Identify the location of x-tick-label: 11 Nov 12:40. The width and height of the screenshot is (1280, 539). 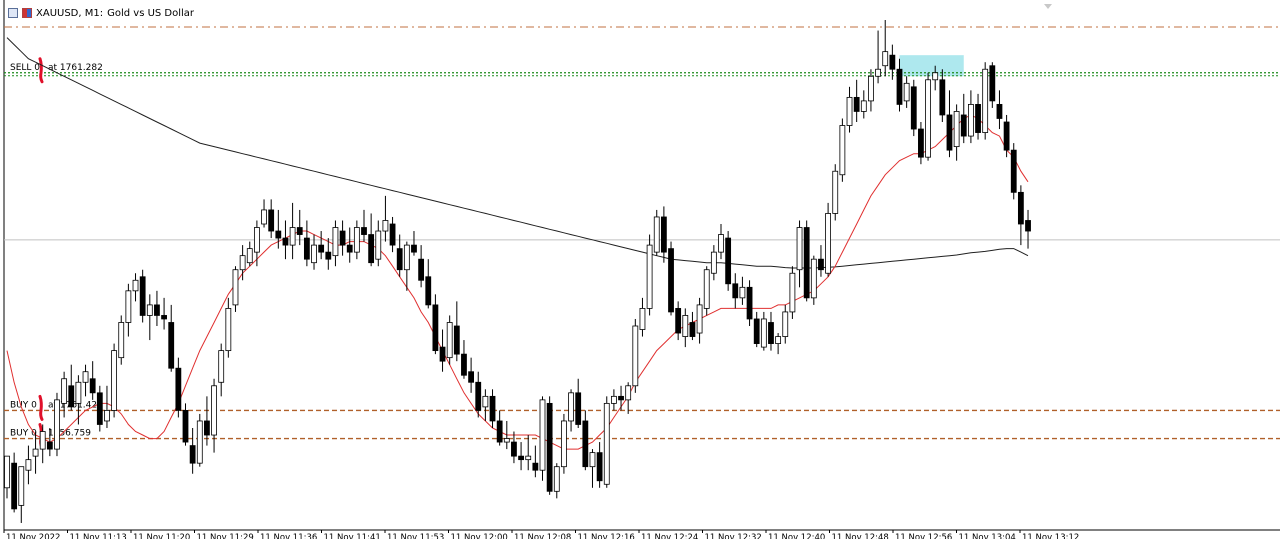
(796, 536).